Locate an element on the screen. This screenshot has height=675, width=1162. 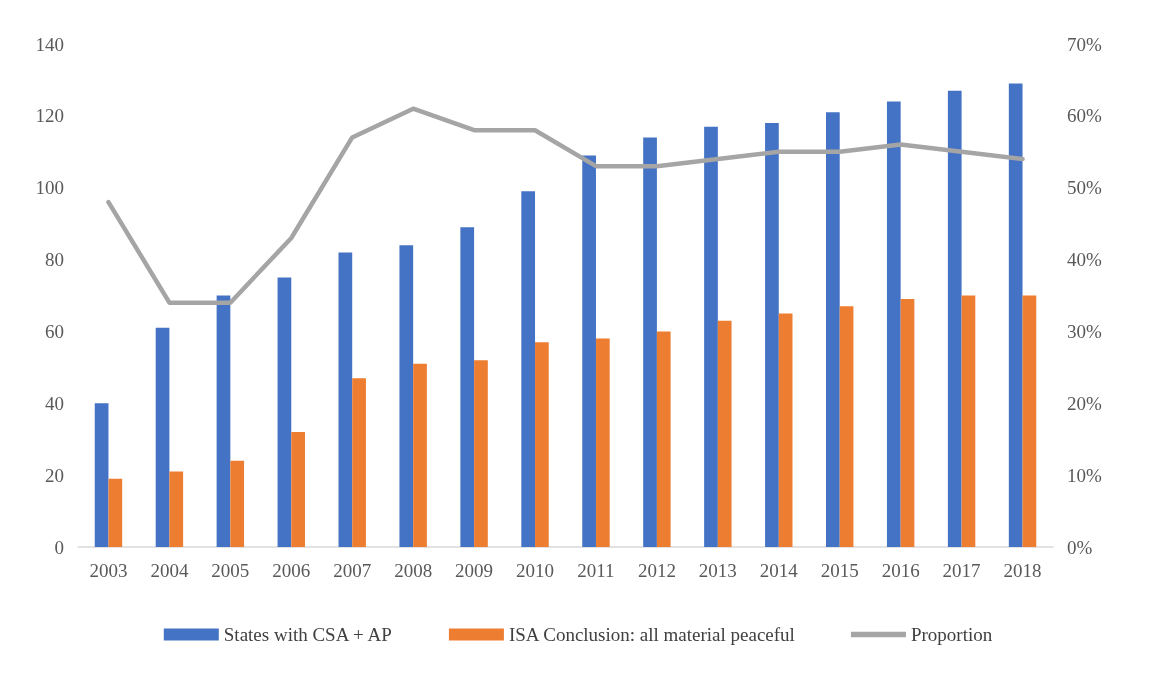
legend-label: ISA Conclusion: all material peaceful is located at coordinates (651, 634).